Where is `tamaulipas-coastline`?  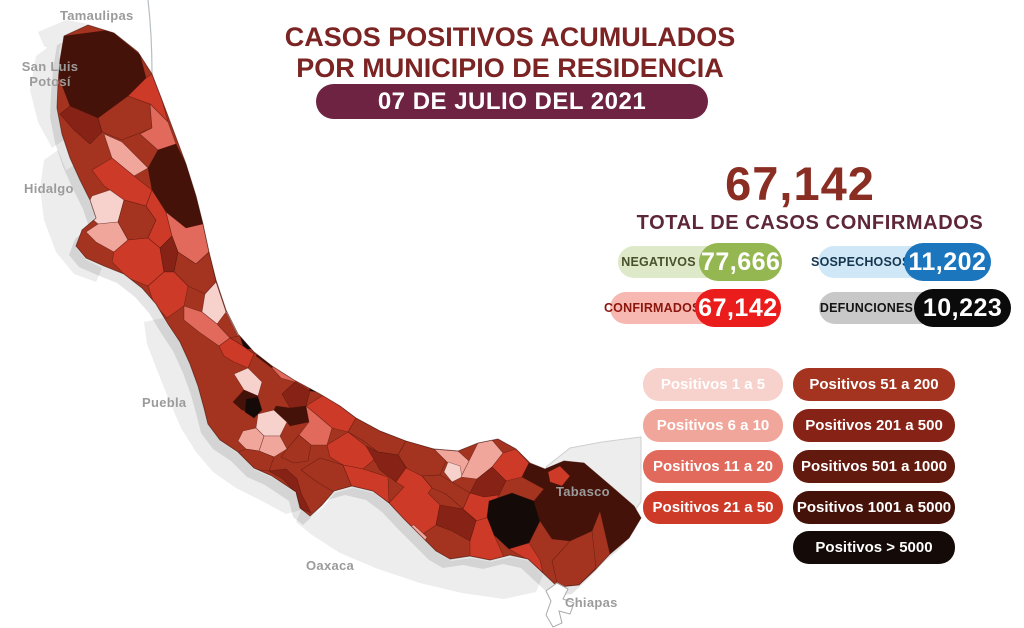
tamaulipas-coastline is located at coordinates (150, 37).